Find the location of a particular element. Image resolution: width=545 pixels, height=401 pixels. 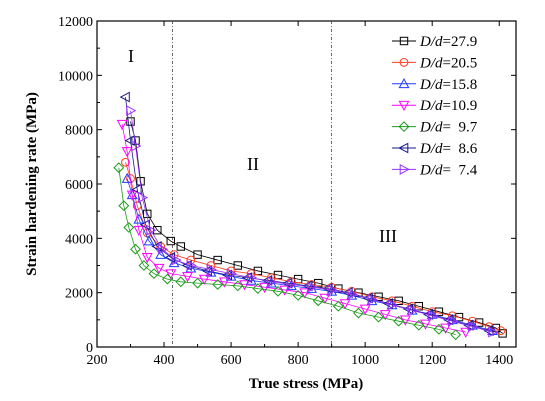

legend-label: D/d= 9.7 is located at coordinates (448, 128).